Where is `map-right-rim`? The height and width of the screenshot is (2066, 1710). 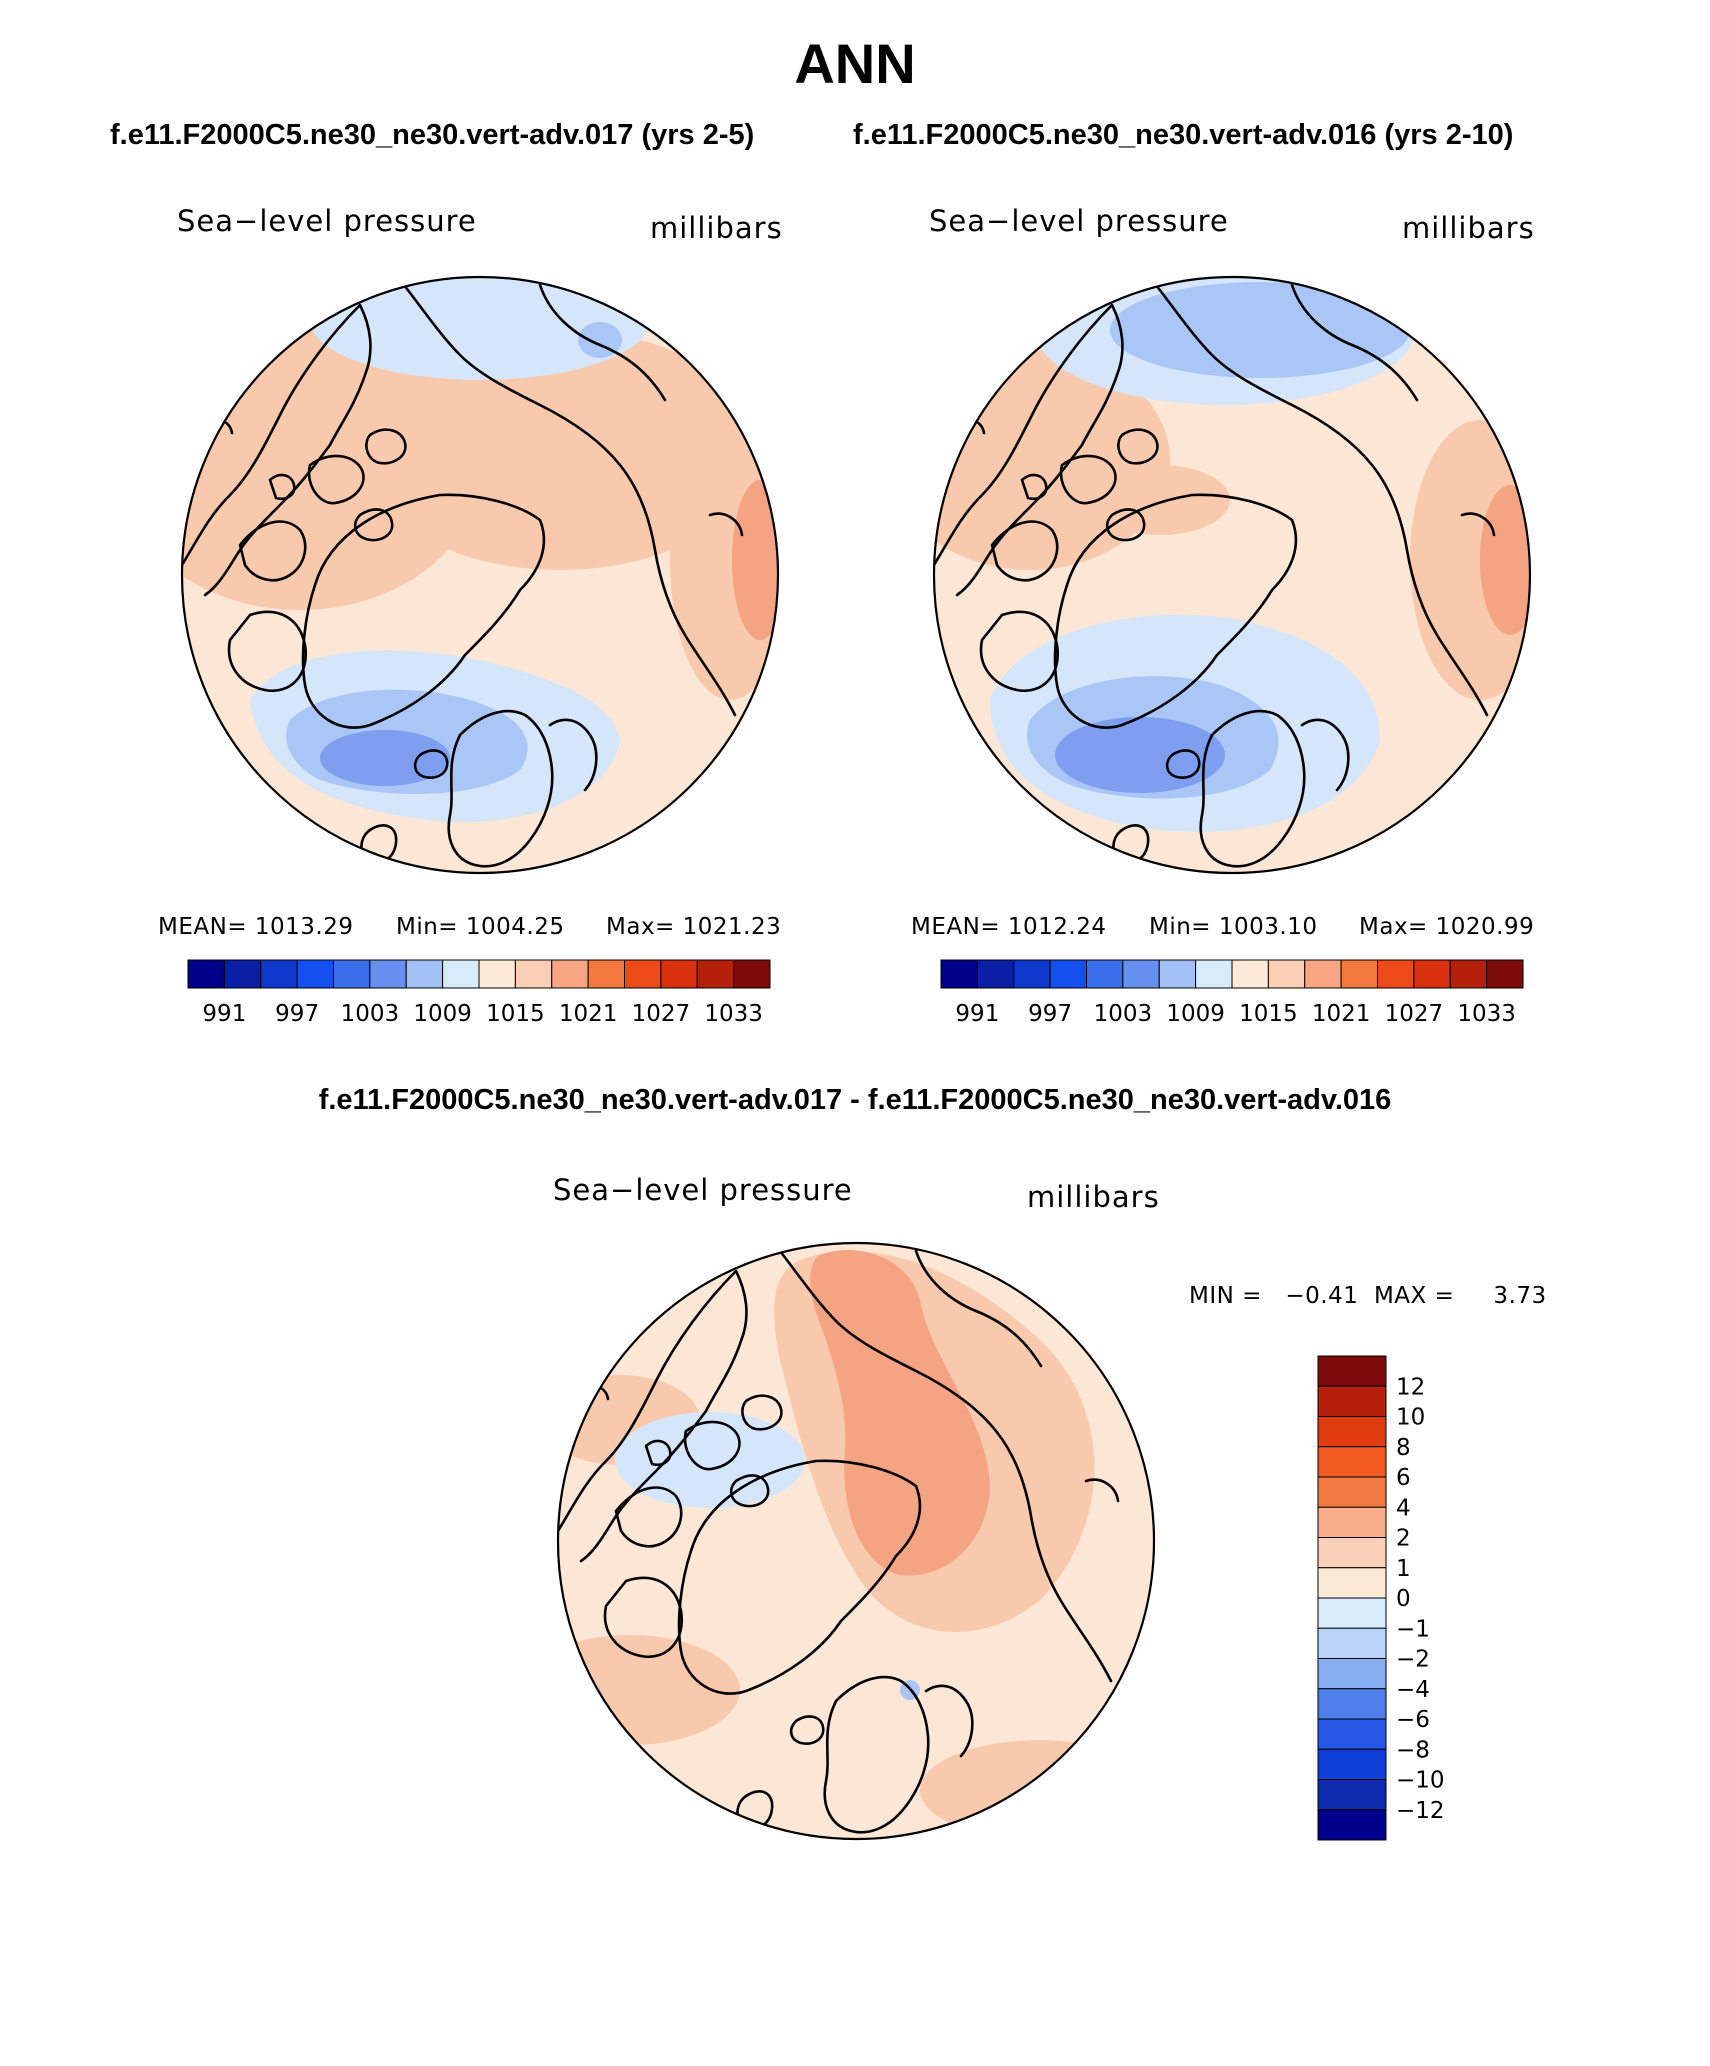
map-right-rim is located at coordinates (1232, 575).